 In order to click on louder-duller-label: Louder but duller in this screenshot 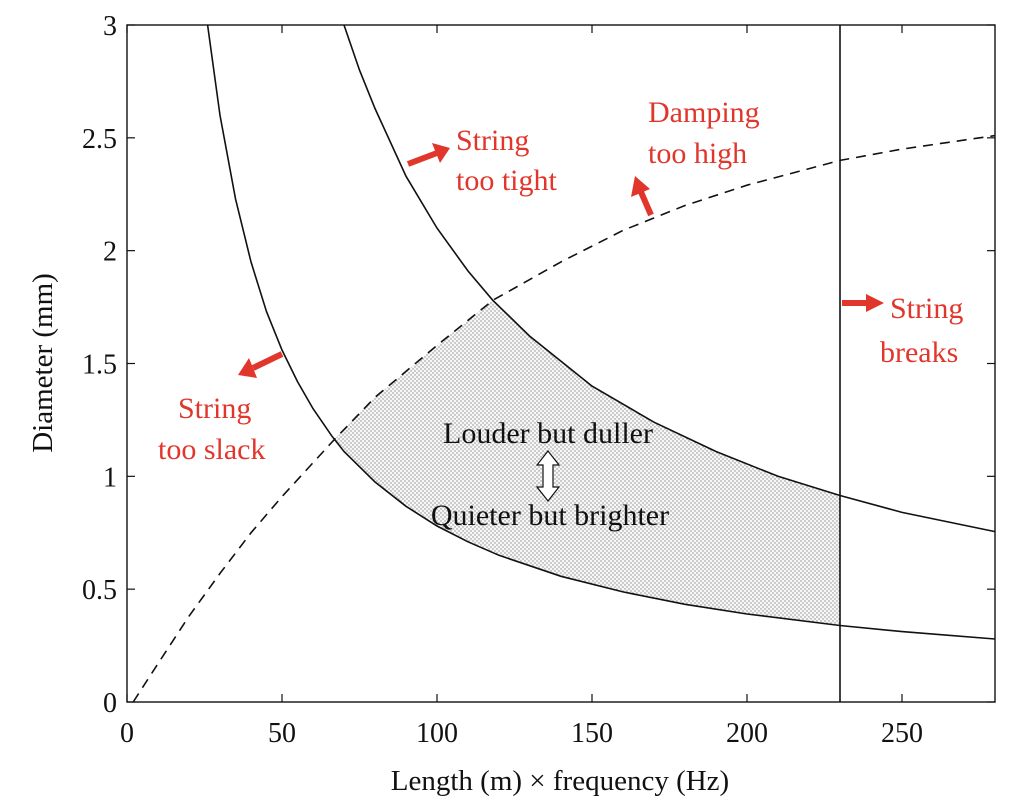, I will do `click(548, 433)`.